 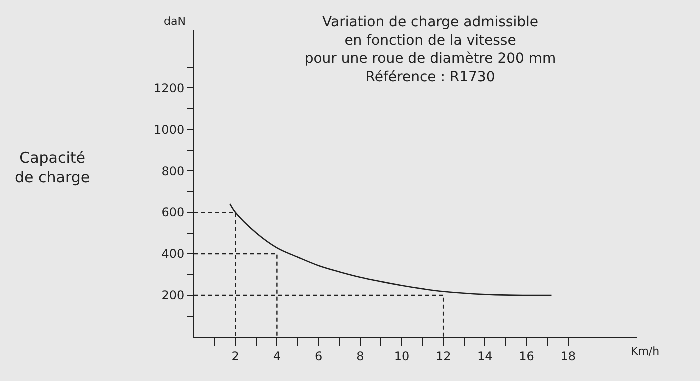 What do you see at coordinates (485, 356) in the screenshot?
I see `x-tick-label: 14` at bounding box center [485, 356].